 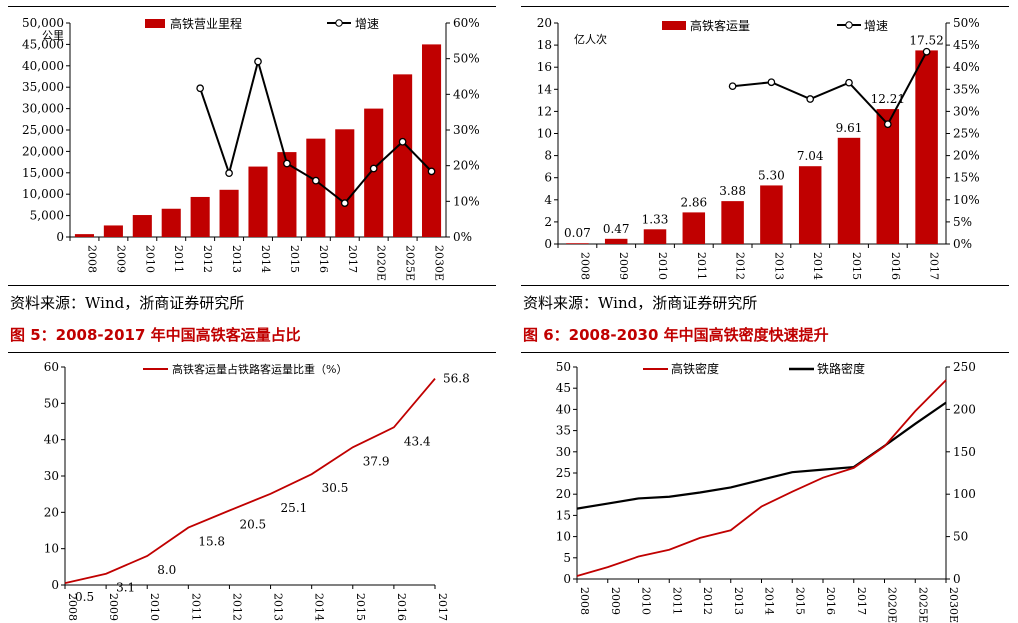 I want to click on c2-unit-label: 亿人次, so click(x=590, y=39).